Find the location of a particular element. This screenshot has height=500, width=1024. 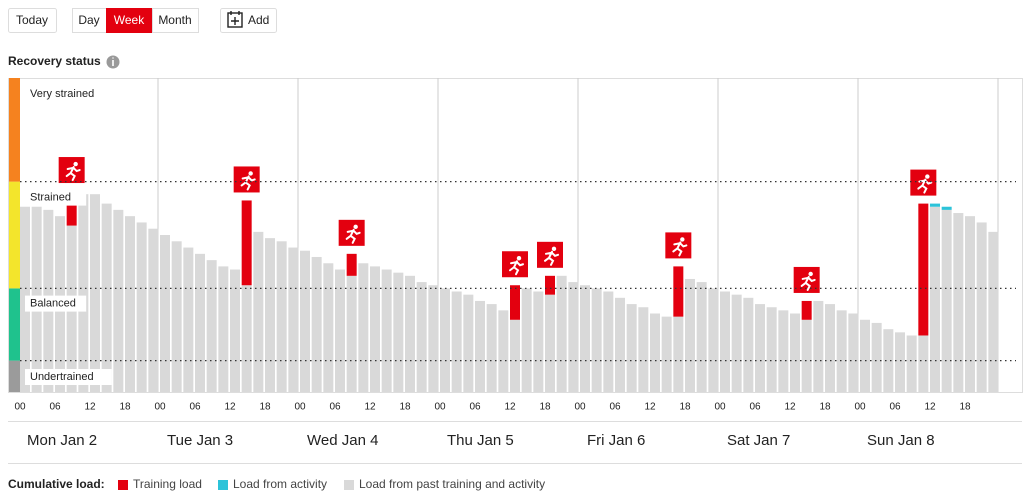

view-button: Week is located at coordinates (129, 20).